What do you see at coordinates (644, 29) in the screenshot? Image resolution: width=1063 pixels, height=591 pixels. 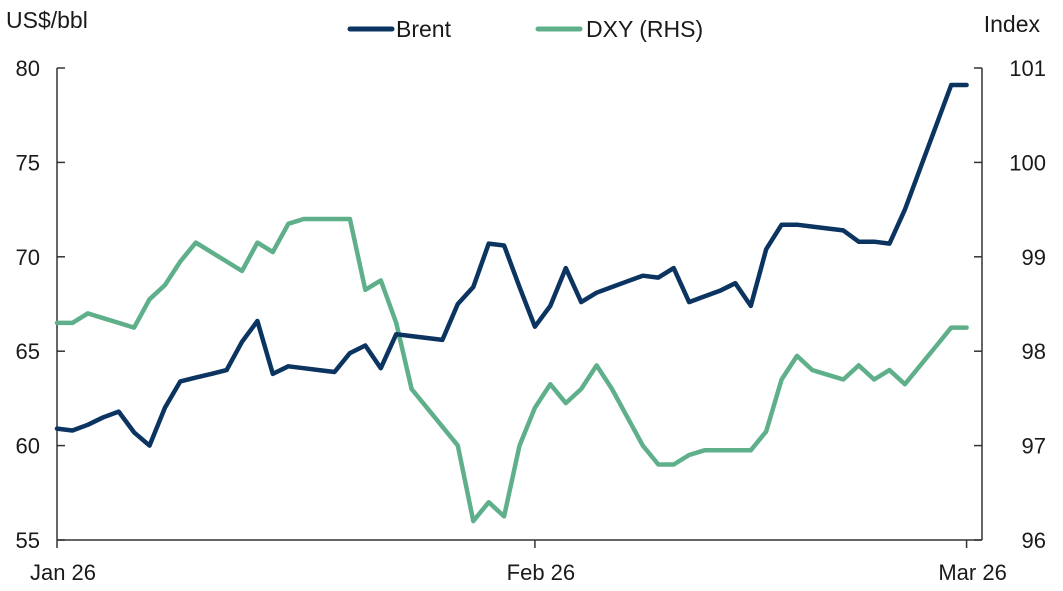 I see `legend-label-dxy: DXY (RHS)` at bounding box center [644, 29].